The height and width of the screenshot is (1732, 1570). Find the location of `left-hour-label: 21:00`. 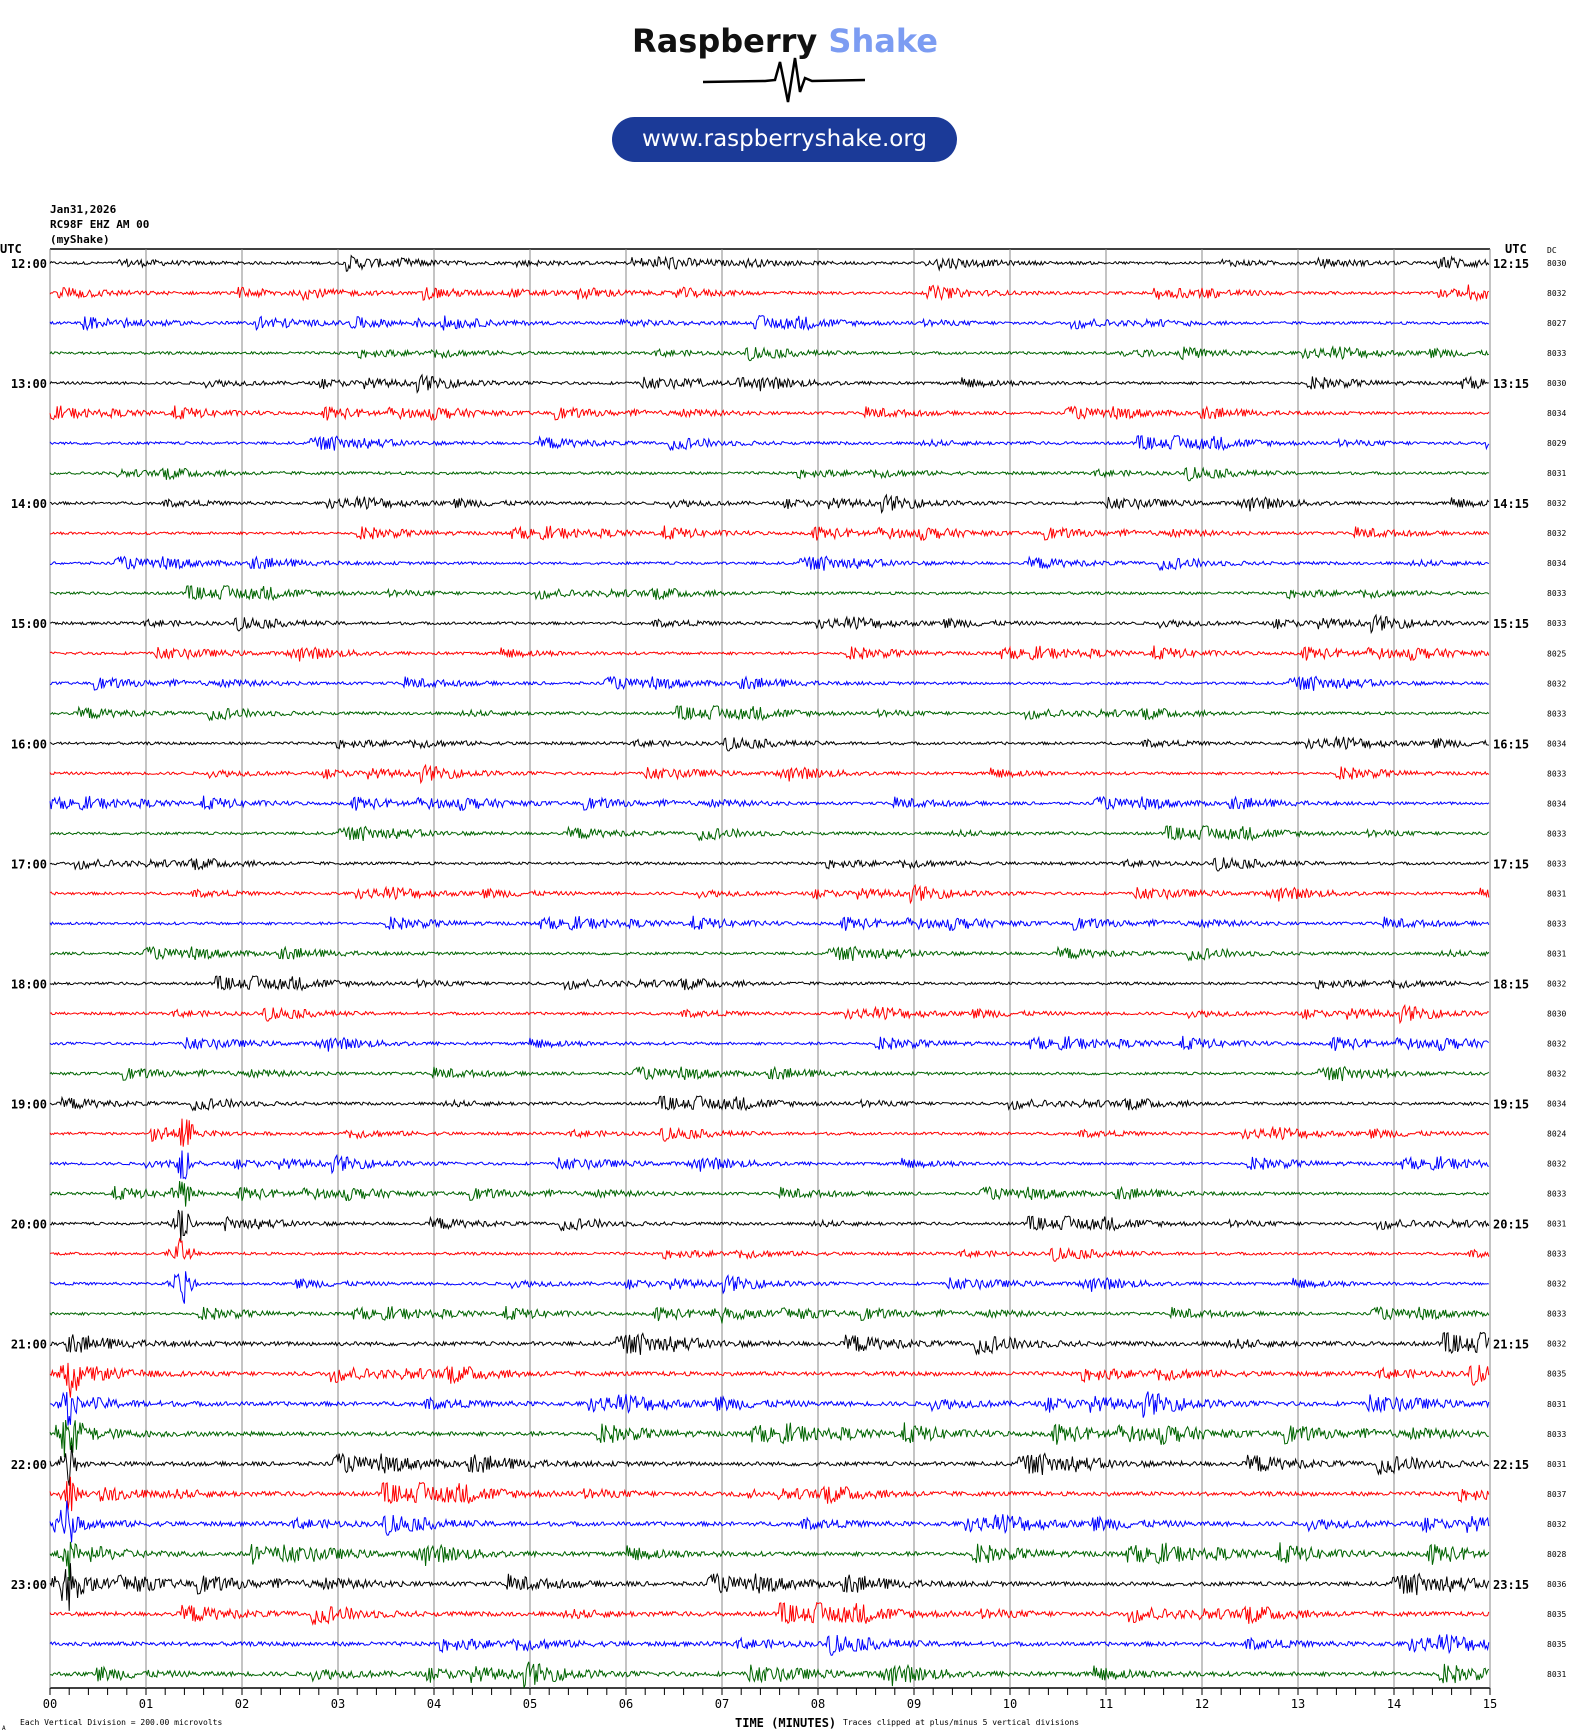

left-hour-label: 21:00 is located at coordinates (29, 1345).